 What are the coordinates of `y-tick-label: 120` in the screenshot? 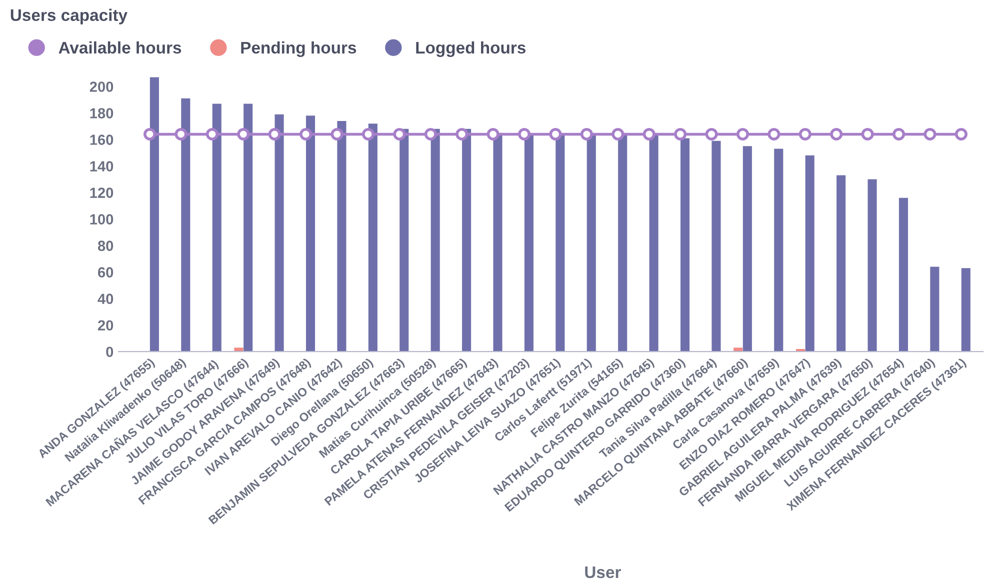 It's located at (102, 193).